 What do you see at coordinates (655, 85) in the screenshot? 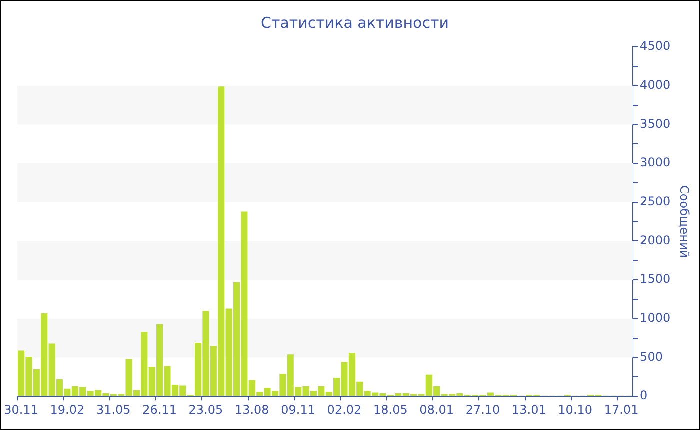
I see `y-tick-label: 4000` at bounding box center [655, 85].